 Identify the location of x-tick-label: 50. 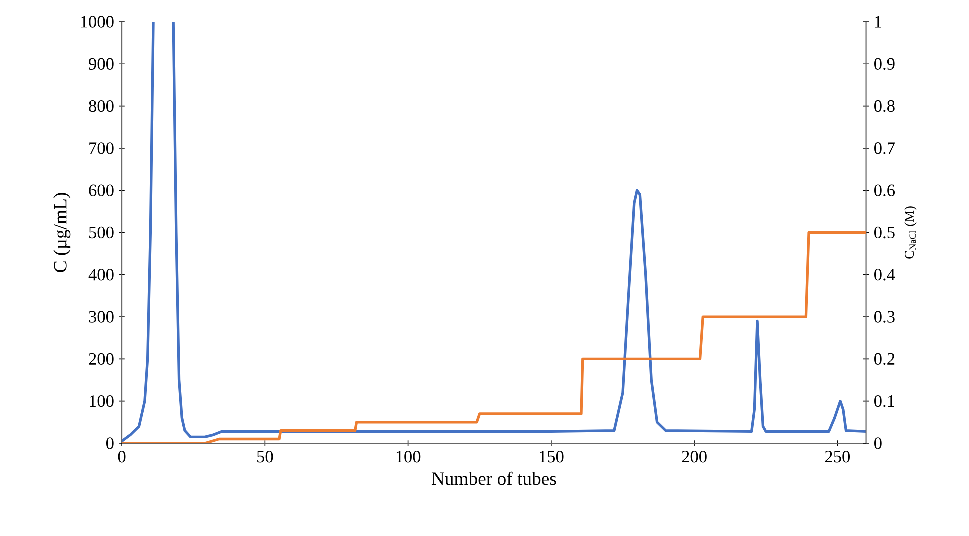
(266, 457).